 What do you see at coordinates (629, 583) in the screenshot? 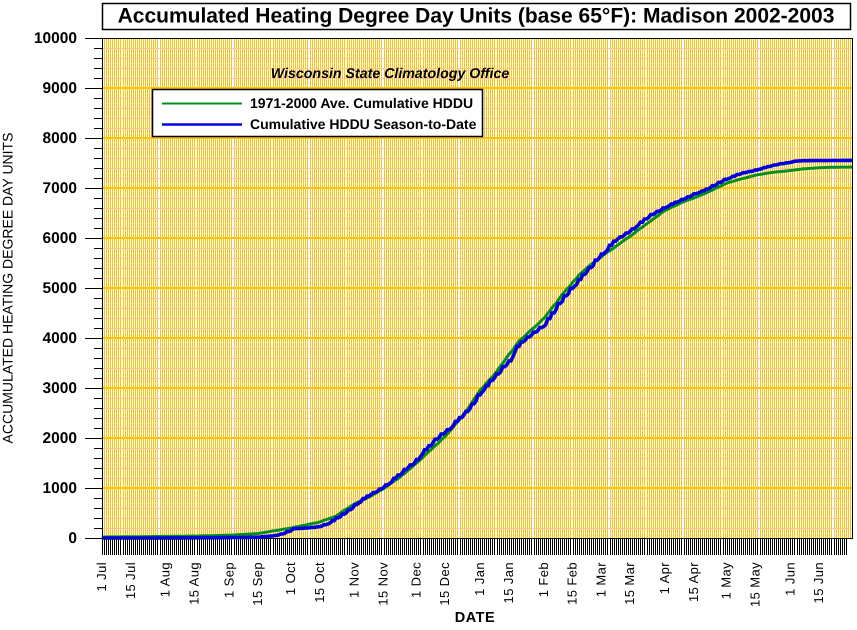
I see `svg-text: 15 Mar` at bounding box center [629, 583].